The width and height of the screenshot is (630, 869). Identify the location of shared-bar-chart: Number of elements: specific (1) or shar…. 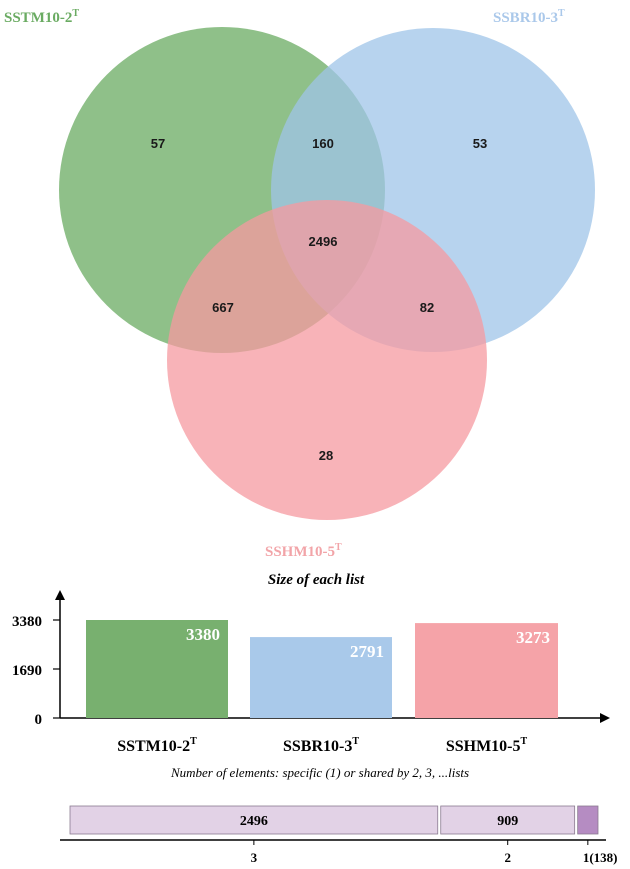
(339, 815).